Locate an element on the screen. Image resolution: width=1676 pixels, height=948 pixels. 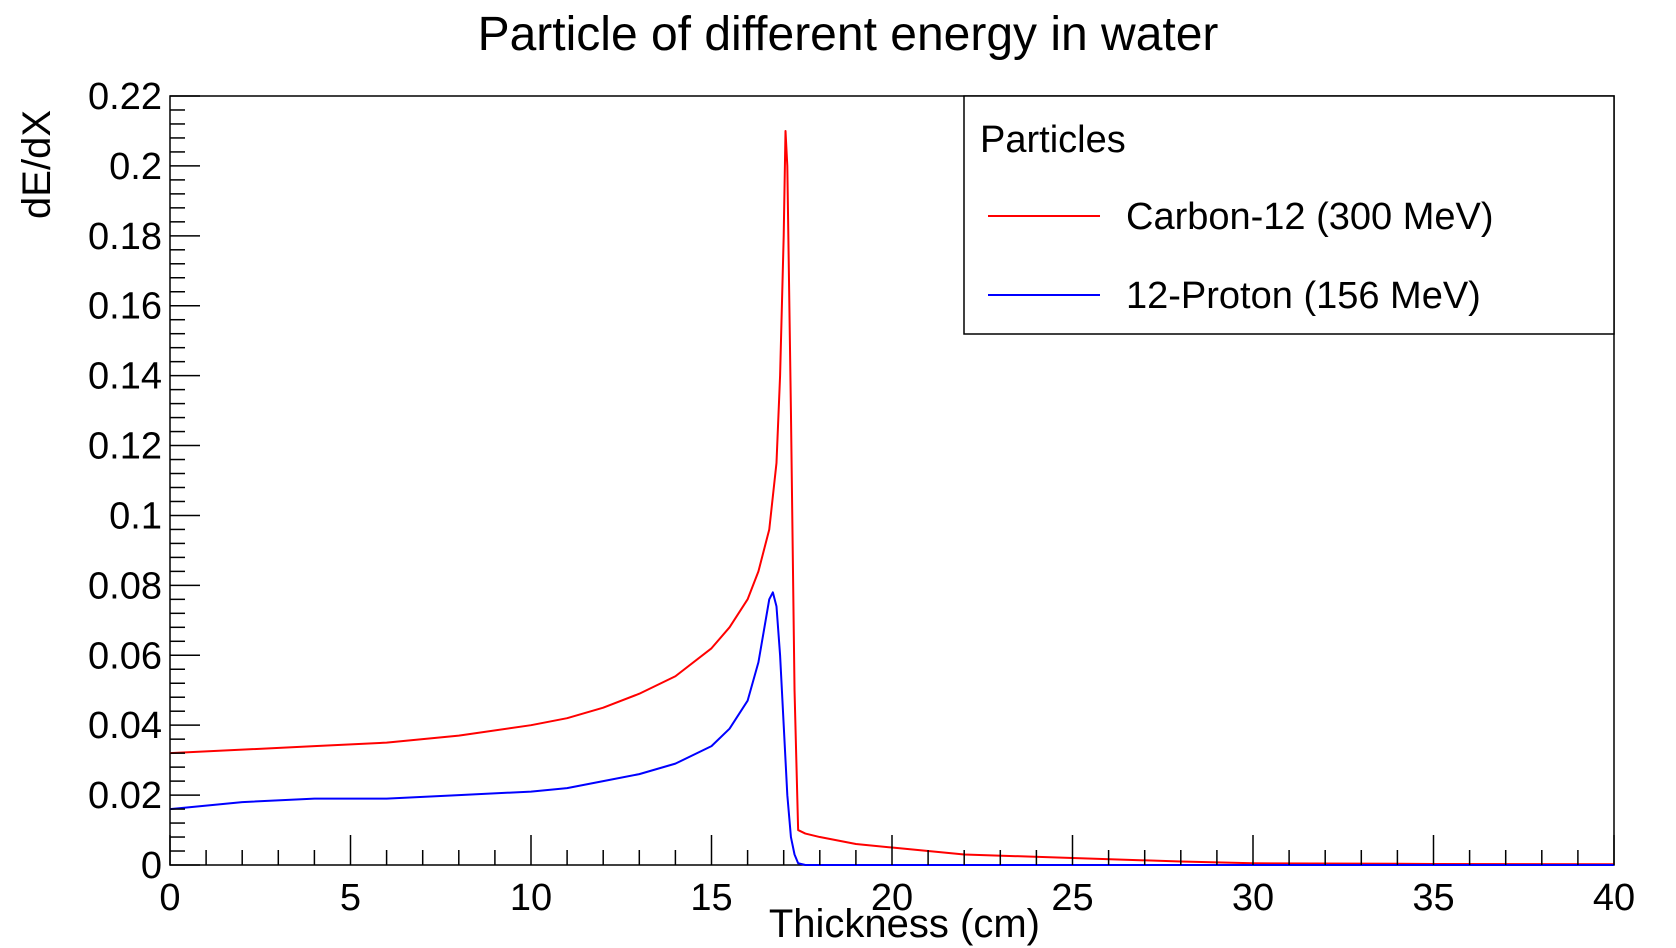
x-tick-label: 30 is located at coordinates (1253, 898).